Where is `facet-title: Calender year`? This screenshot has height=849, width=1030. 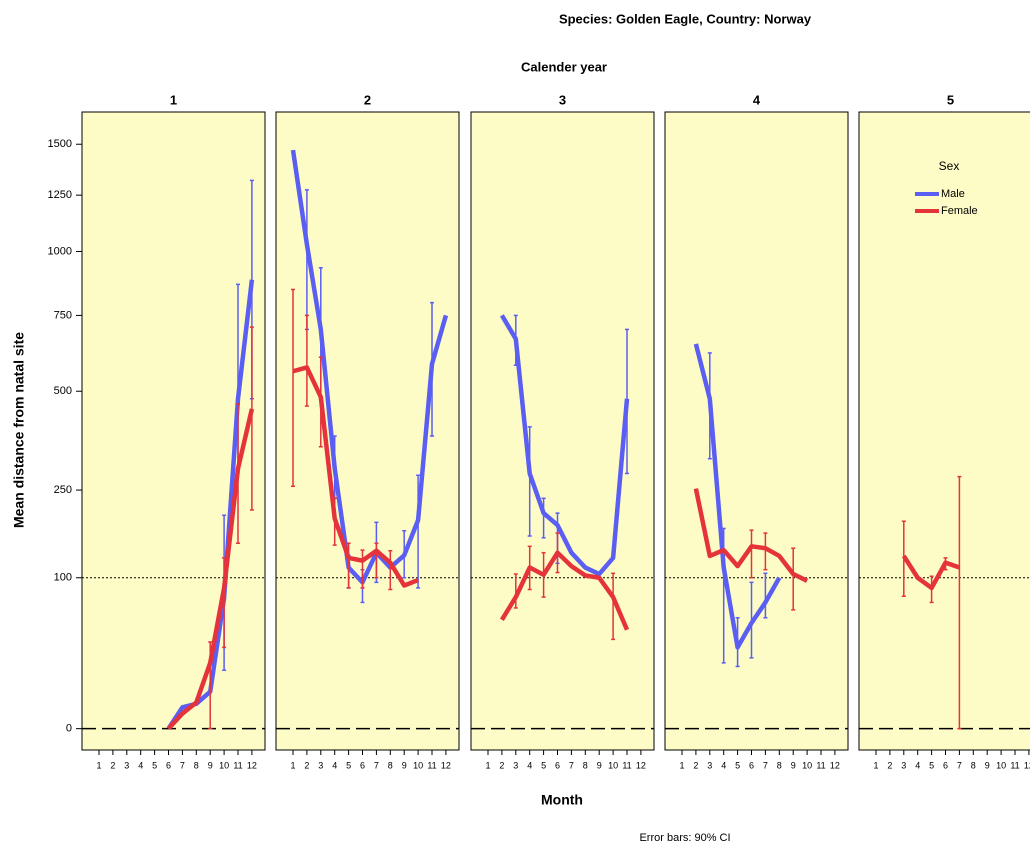 facet-title: Calender year is located at coordinates (564, 66).